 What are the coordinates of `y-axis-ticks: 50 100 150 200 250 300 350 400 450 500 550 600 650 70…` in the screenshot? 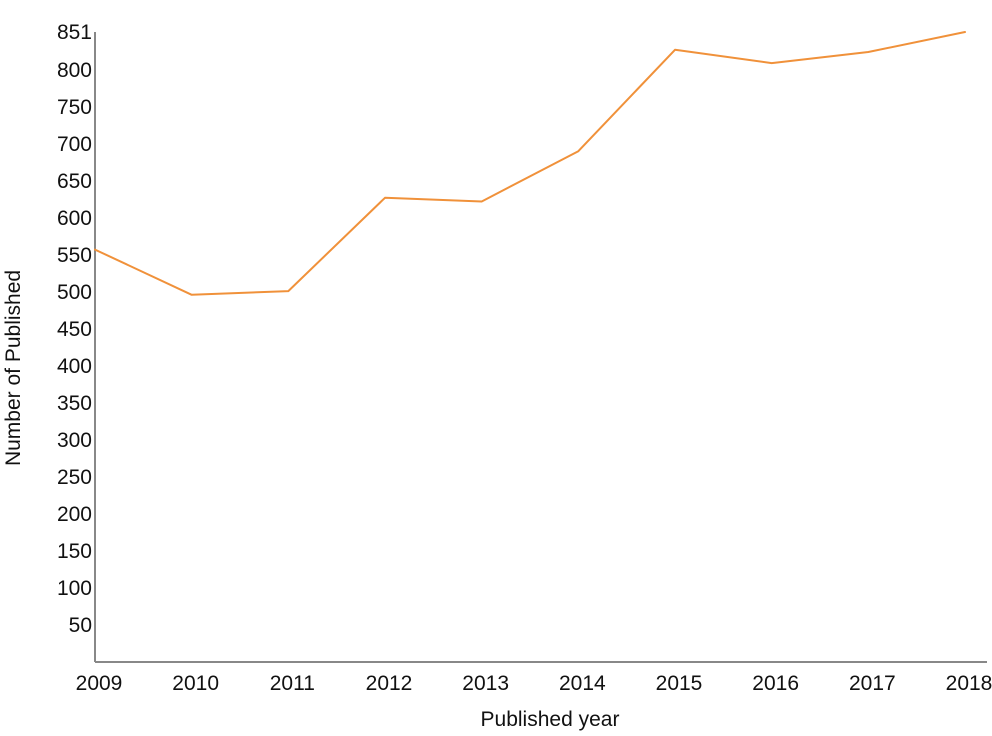 It's located at (74, 329).